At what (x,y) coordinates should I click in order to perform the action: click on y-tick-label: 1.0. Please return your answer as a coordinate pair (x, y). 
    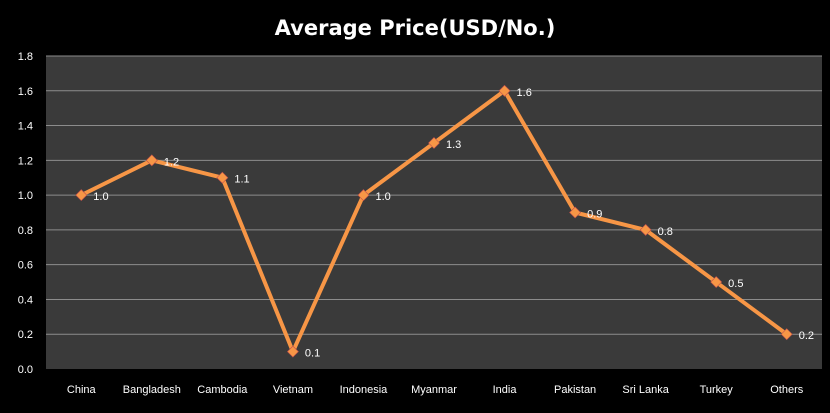
    Looking at the image, I should click on (25, 196).